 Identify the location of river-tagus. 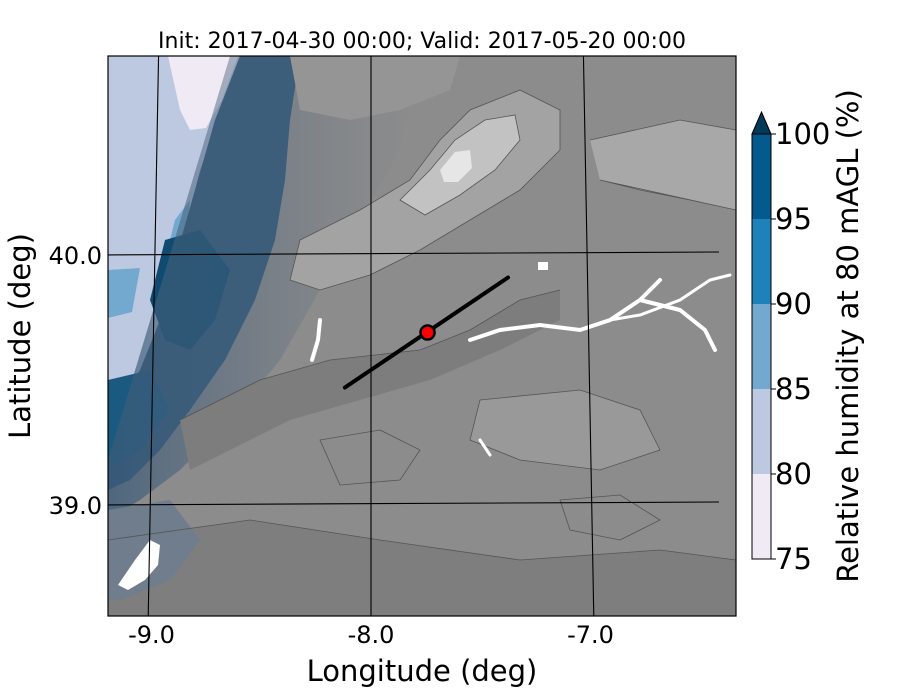
(592, 315).